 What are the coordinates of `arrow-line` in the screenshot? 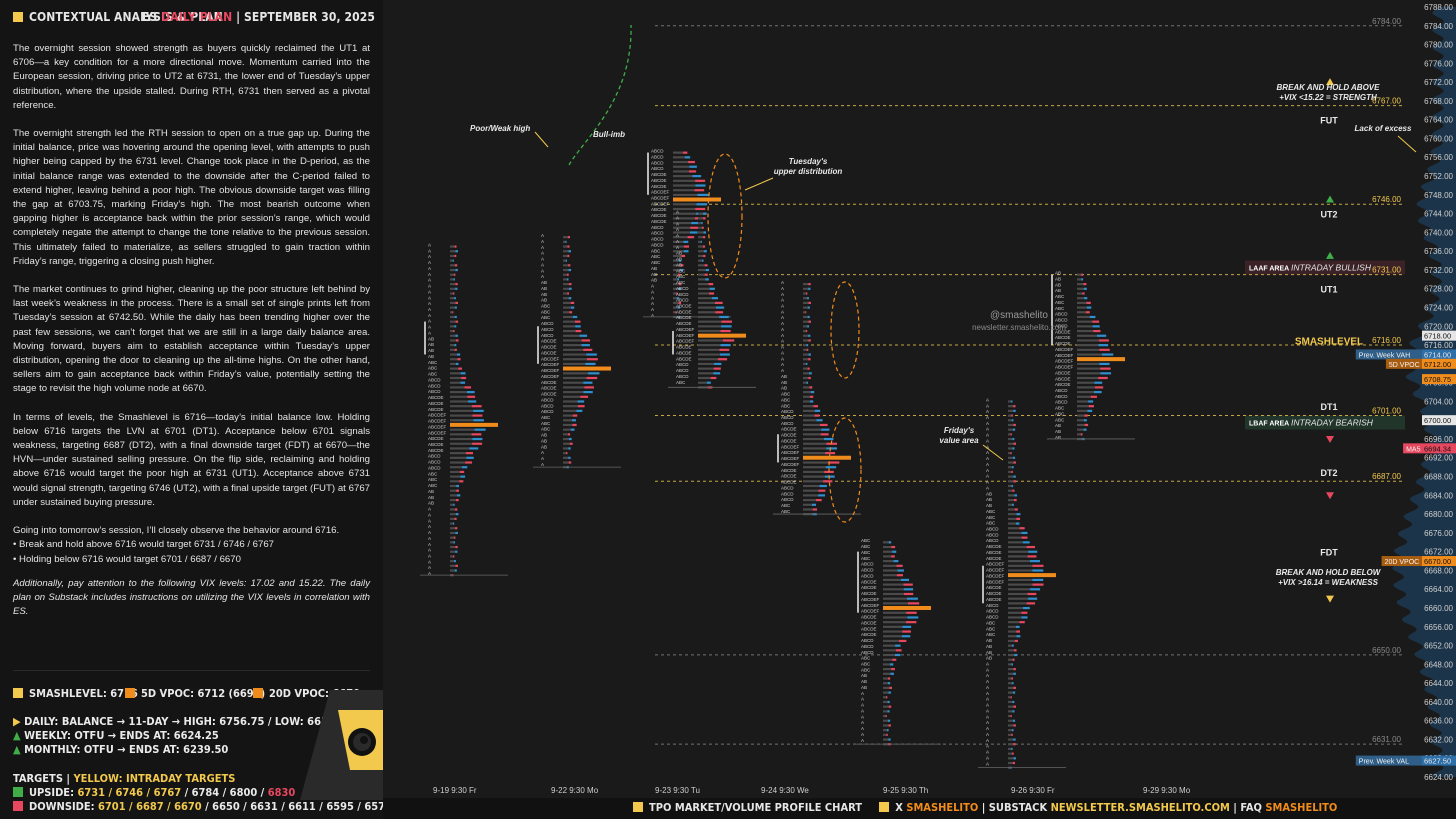 It's located at (541, 139).